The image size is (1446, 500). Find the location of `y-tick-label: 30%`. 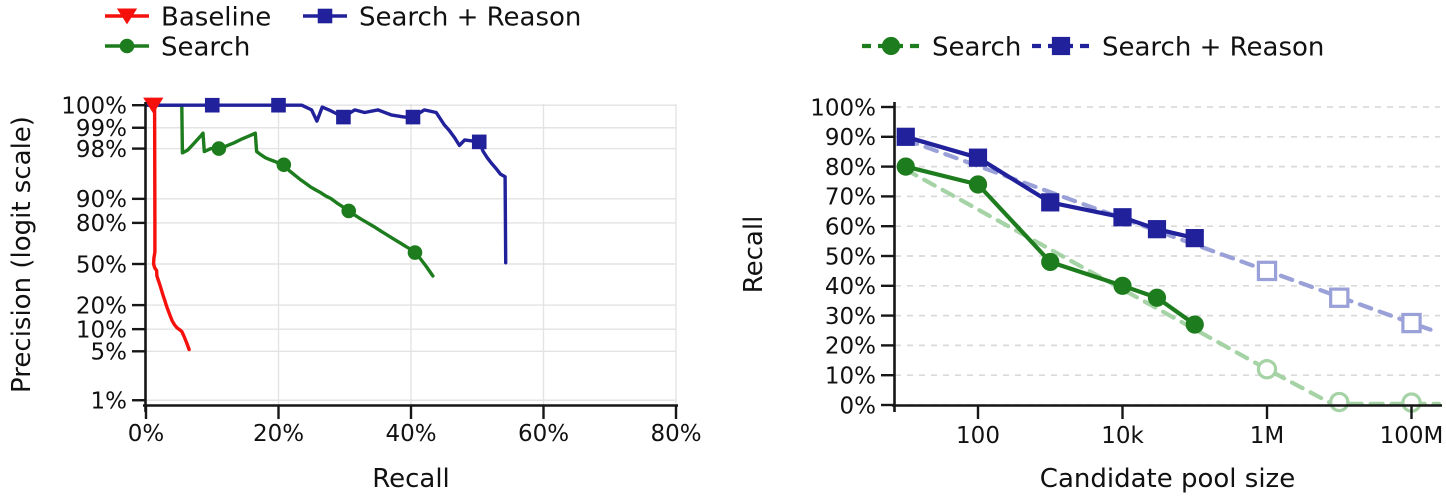

y-tick-label: 30% is located at coordinates (850, 317).